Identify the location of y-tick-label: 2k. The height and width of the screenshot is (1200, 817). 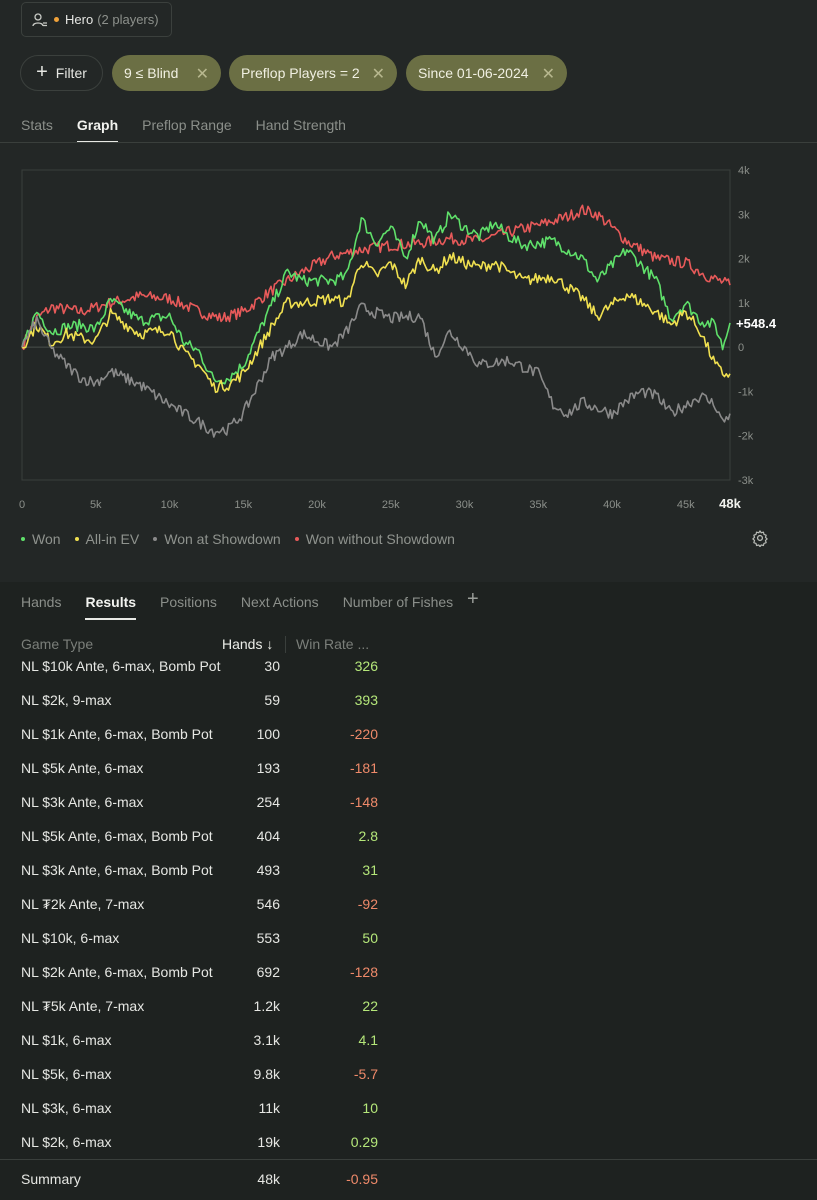
(744, 260).